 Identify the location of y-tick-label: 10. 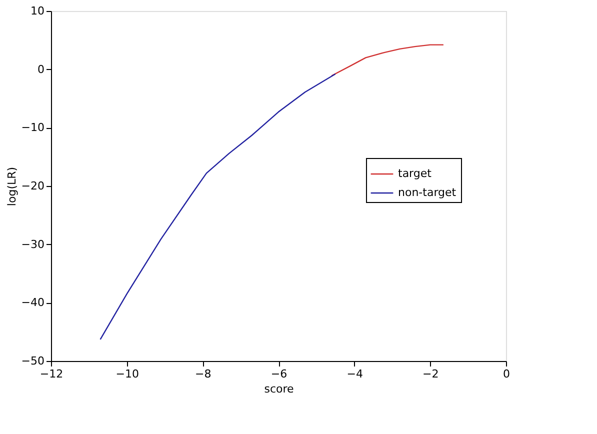
(37, 11).